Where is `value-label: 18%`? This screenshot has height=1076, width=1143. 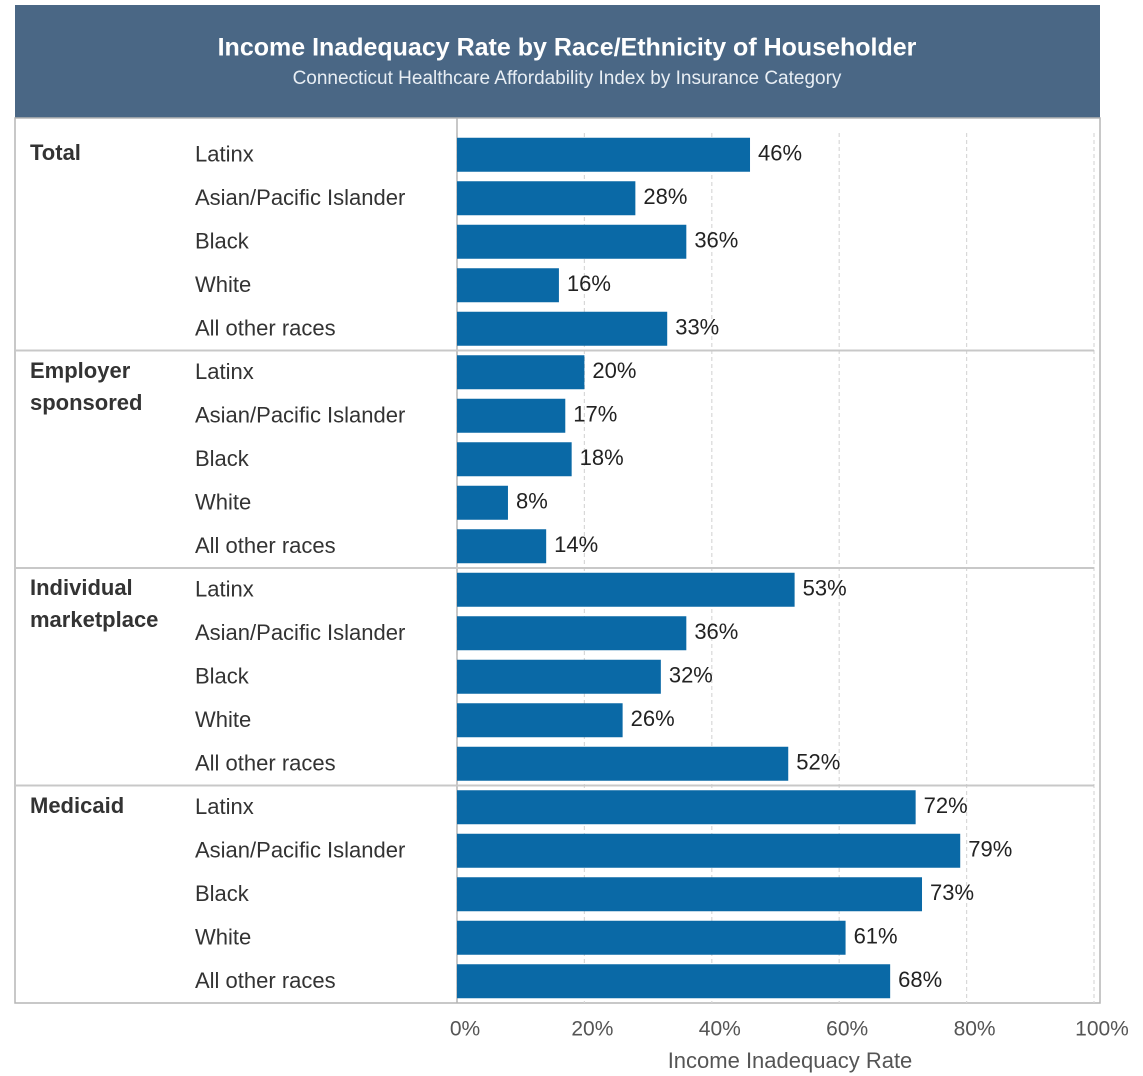 value-label: 18% is located at coordinates (602, 457).